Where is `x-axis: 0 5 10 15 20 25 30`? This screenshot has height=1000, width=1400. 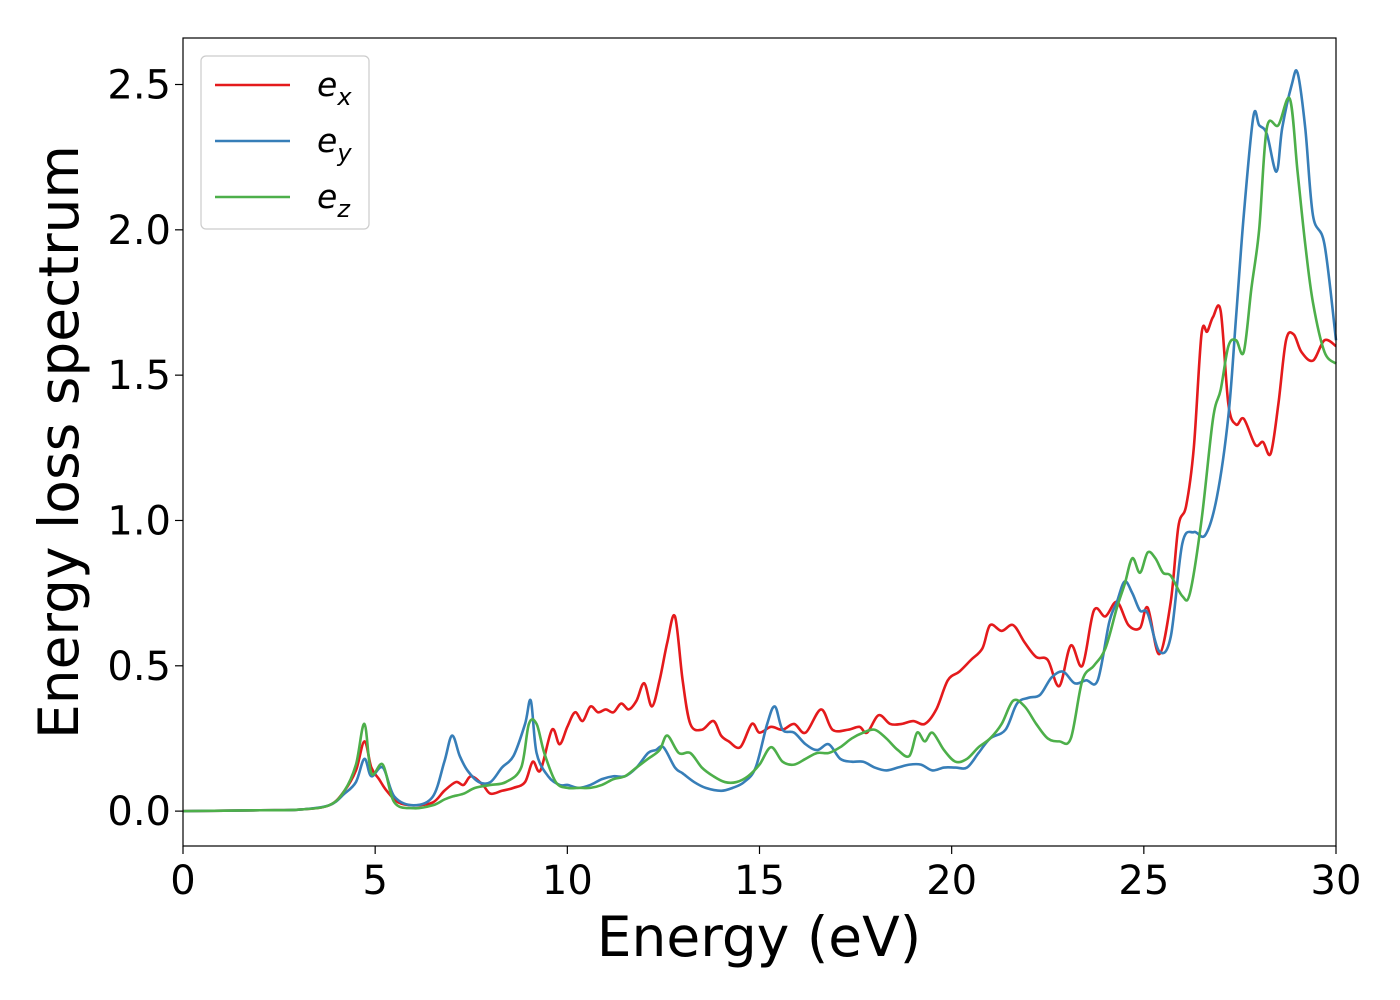
x-axis: 0 5 10 15 20 25 30 is located at coordinates (765, 875).